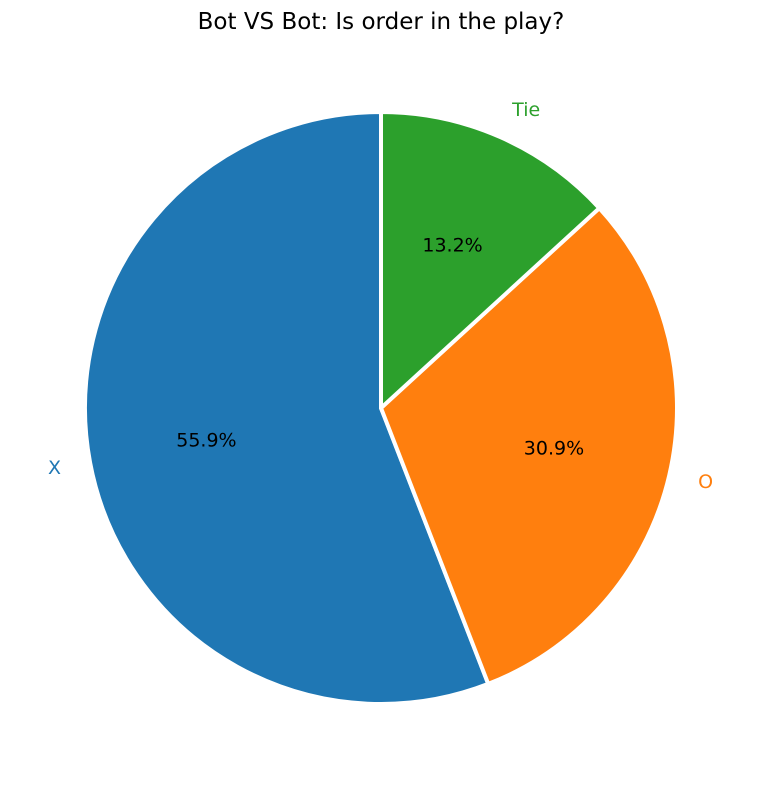 Image resolution: width=762 pixels, height=790 pixels. I want to click on slice-percent-x: 55.9%, so click(206, 441).